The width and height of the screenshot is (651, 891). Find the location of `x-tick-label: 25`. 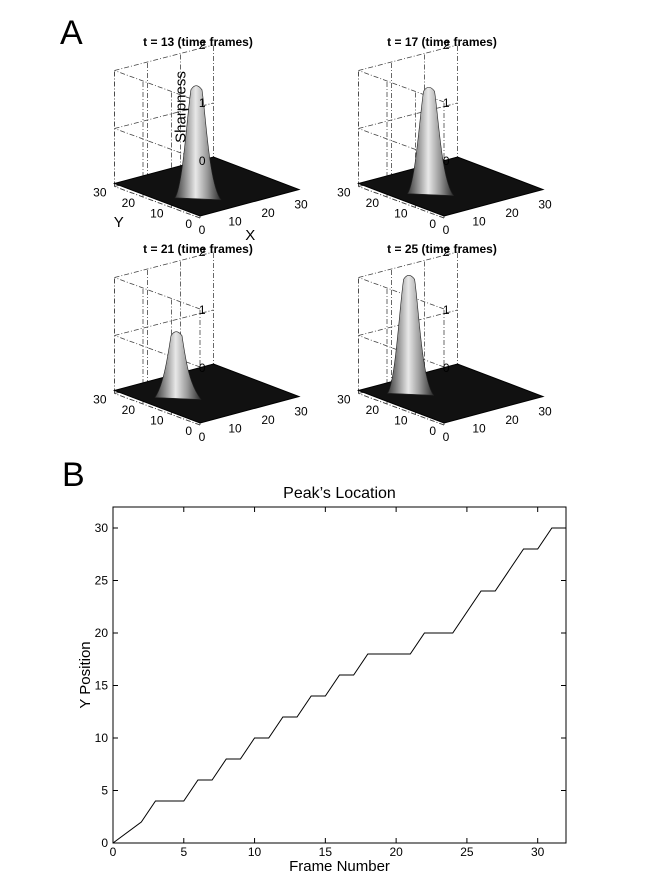

x-tick-label: 25 is located at coordinates (467, 852).